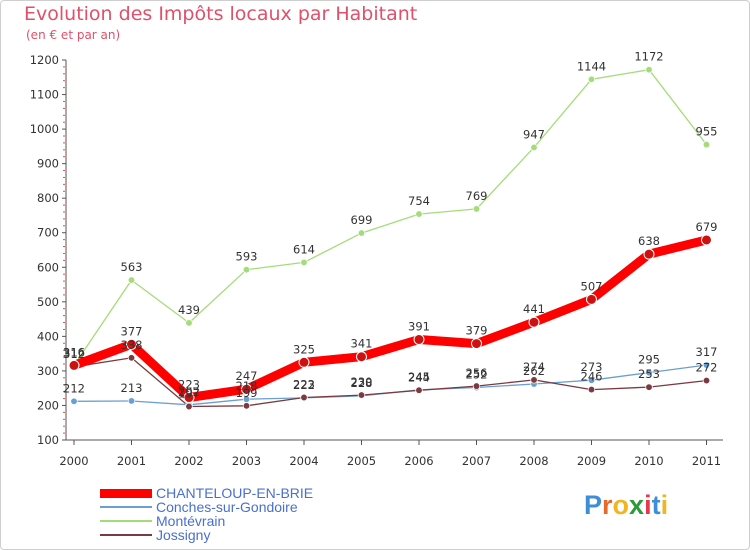  I want to click on y-tick-label: 1200, so click(44, 60).